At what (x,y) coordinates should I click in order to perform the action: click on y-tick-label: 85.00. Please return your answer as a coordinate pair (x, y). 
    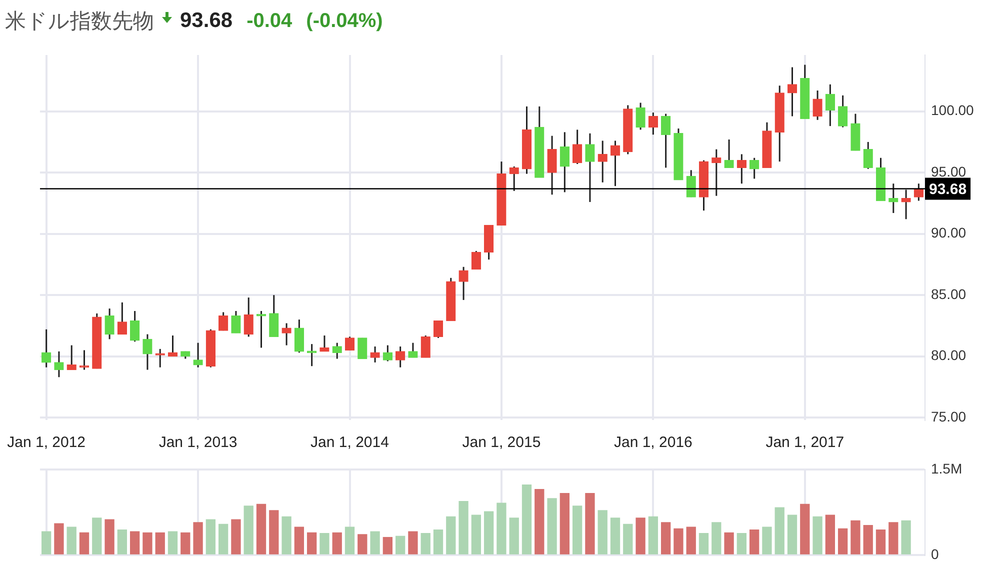
    Looking at the image, I should click on (948, 294).